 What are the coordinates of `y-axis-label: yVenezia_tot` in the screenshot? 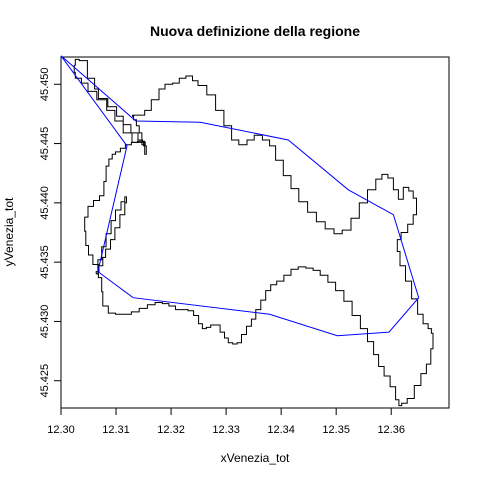 It's located at (9, 231).